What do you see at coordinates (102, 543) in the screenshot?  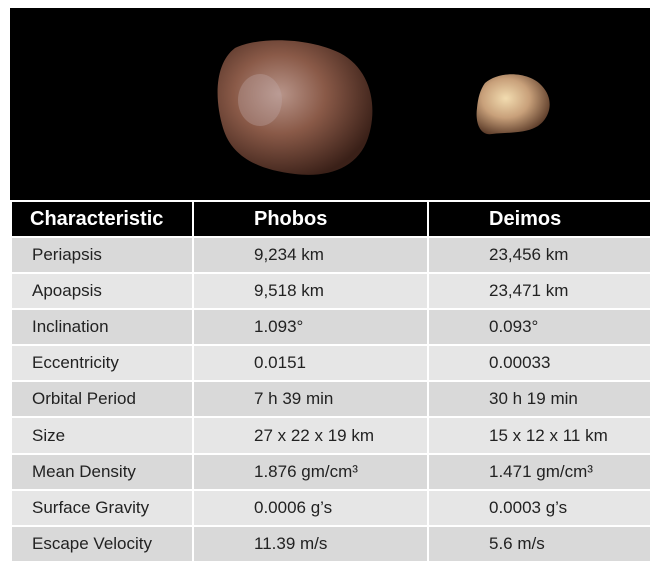 I see `label-cell: Escape Velocity` at bounding box center [102, 543].